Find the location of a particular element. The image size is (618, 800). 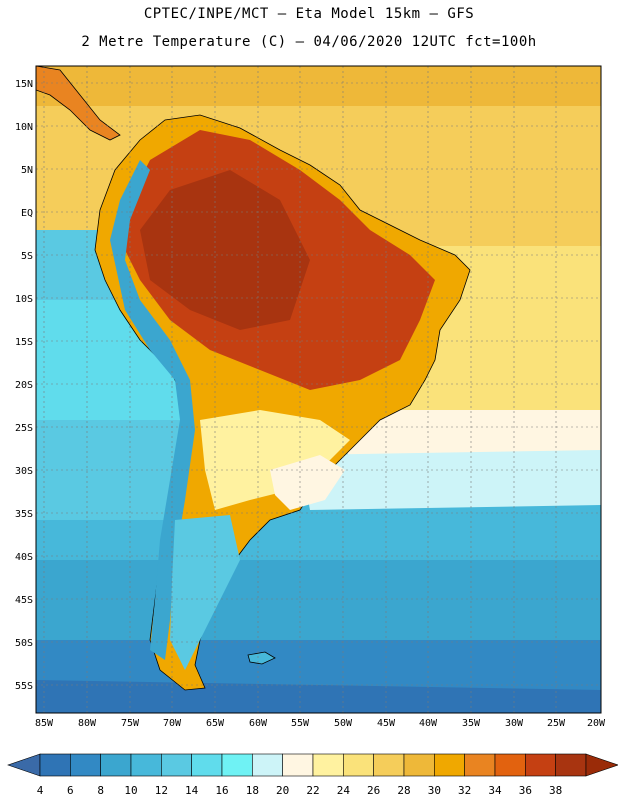

lat-label: 35S is located at coordinates (24, 514).